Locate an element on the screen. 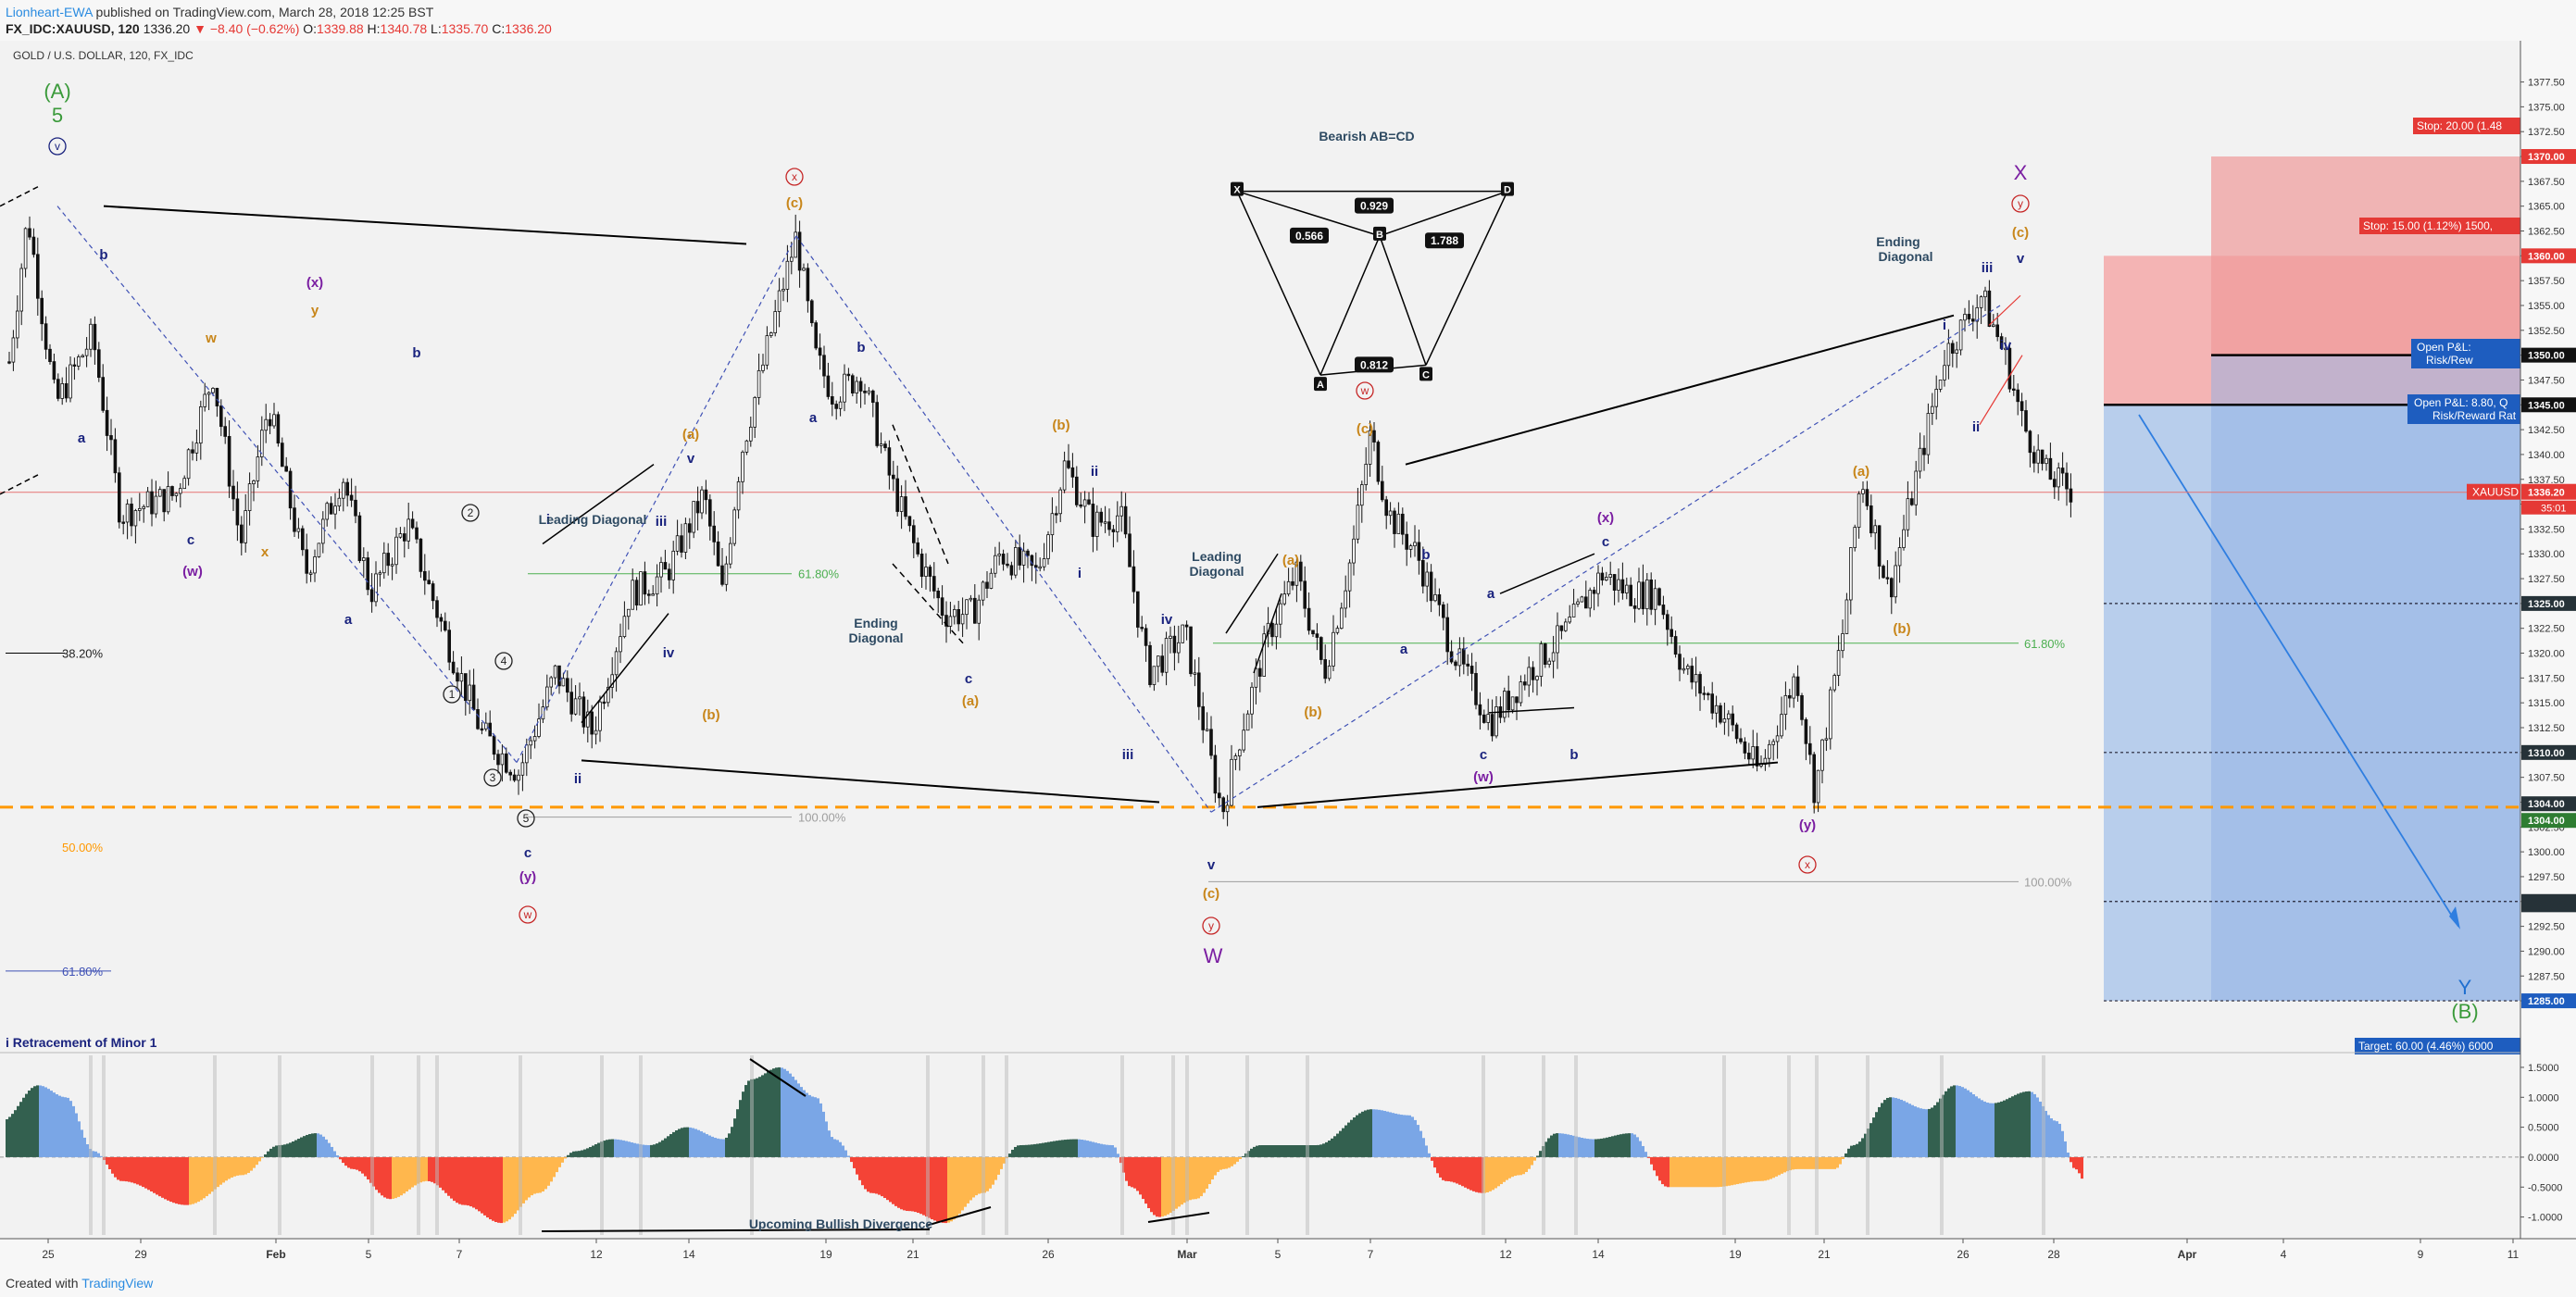 The image size is (2576, 1297). abcd-point-C-text: C is located at coordinates (1426, 374).